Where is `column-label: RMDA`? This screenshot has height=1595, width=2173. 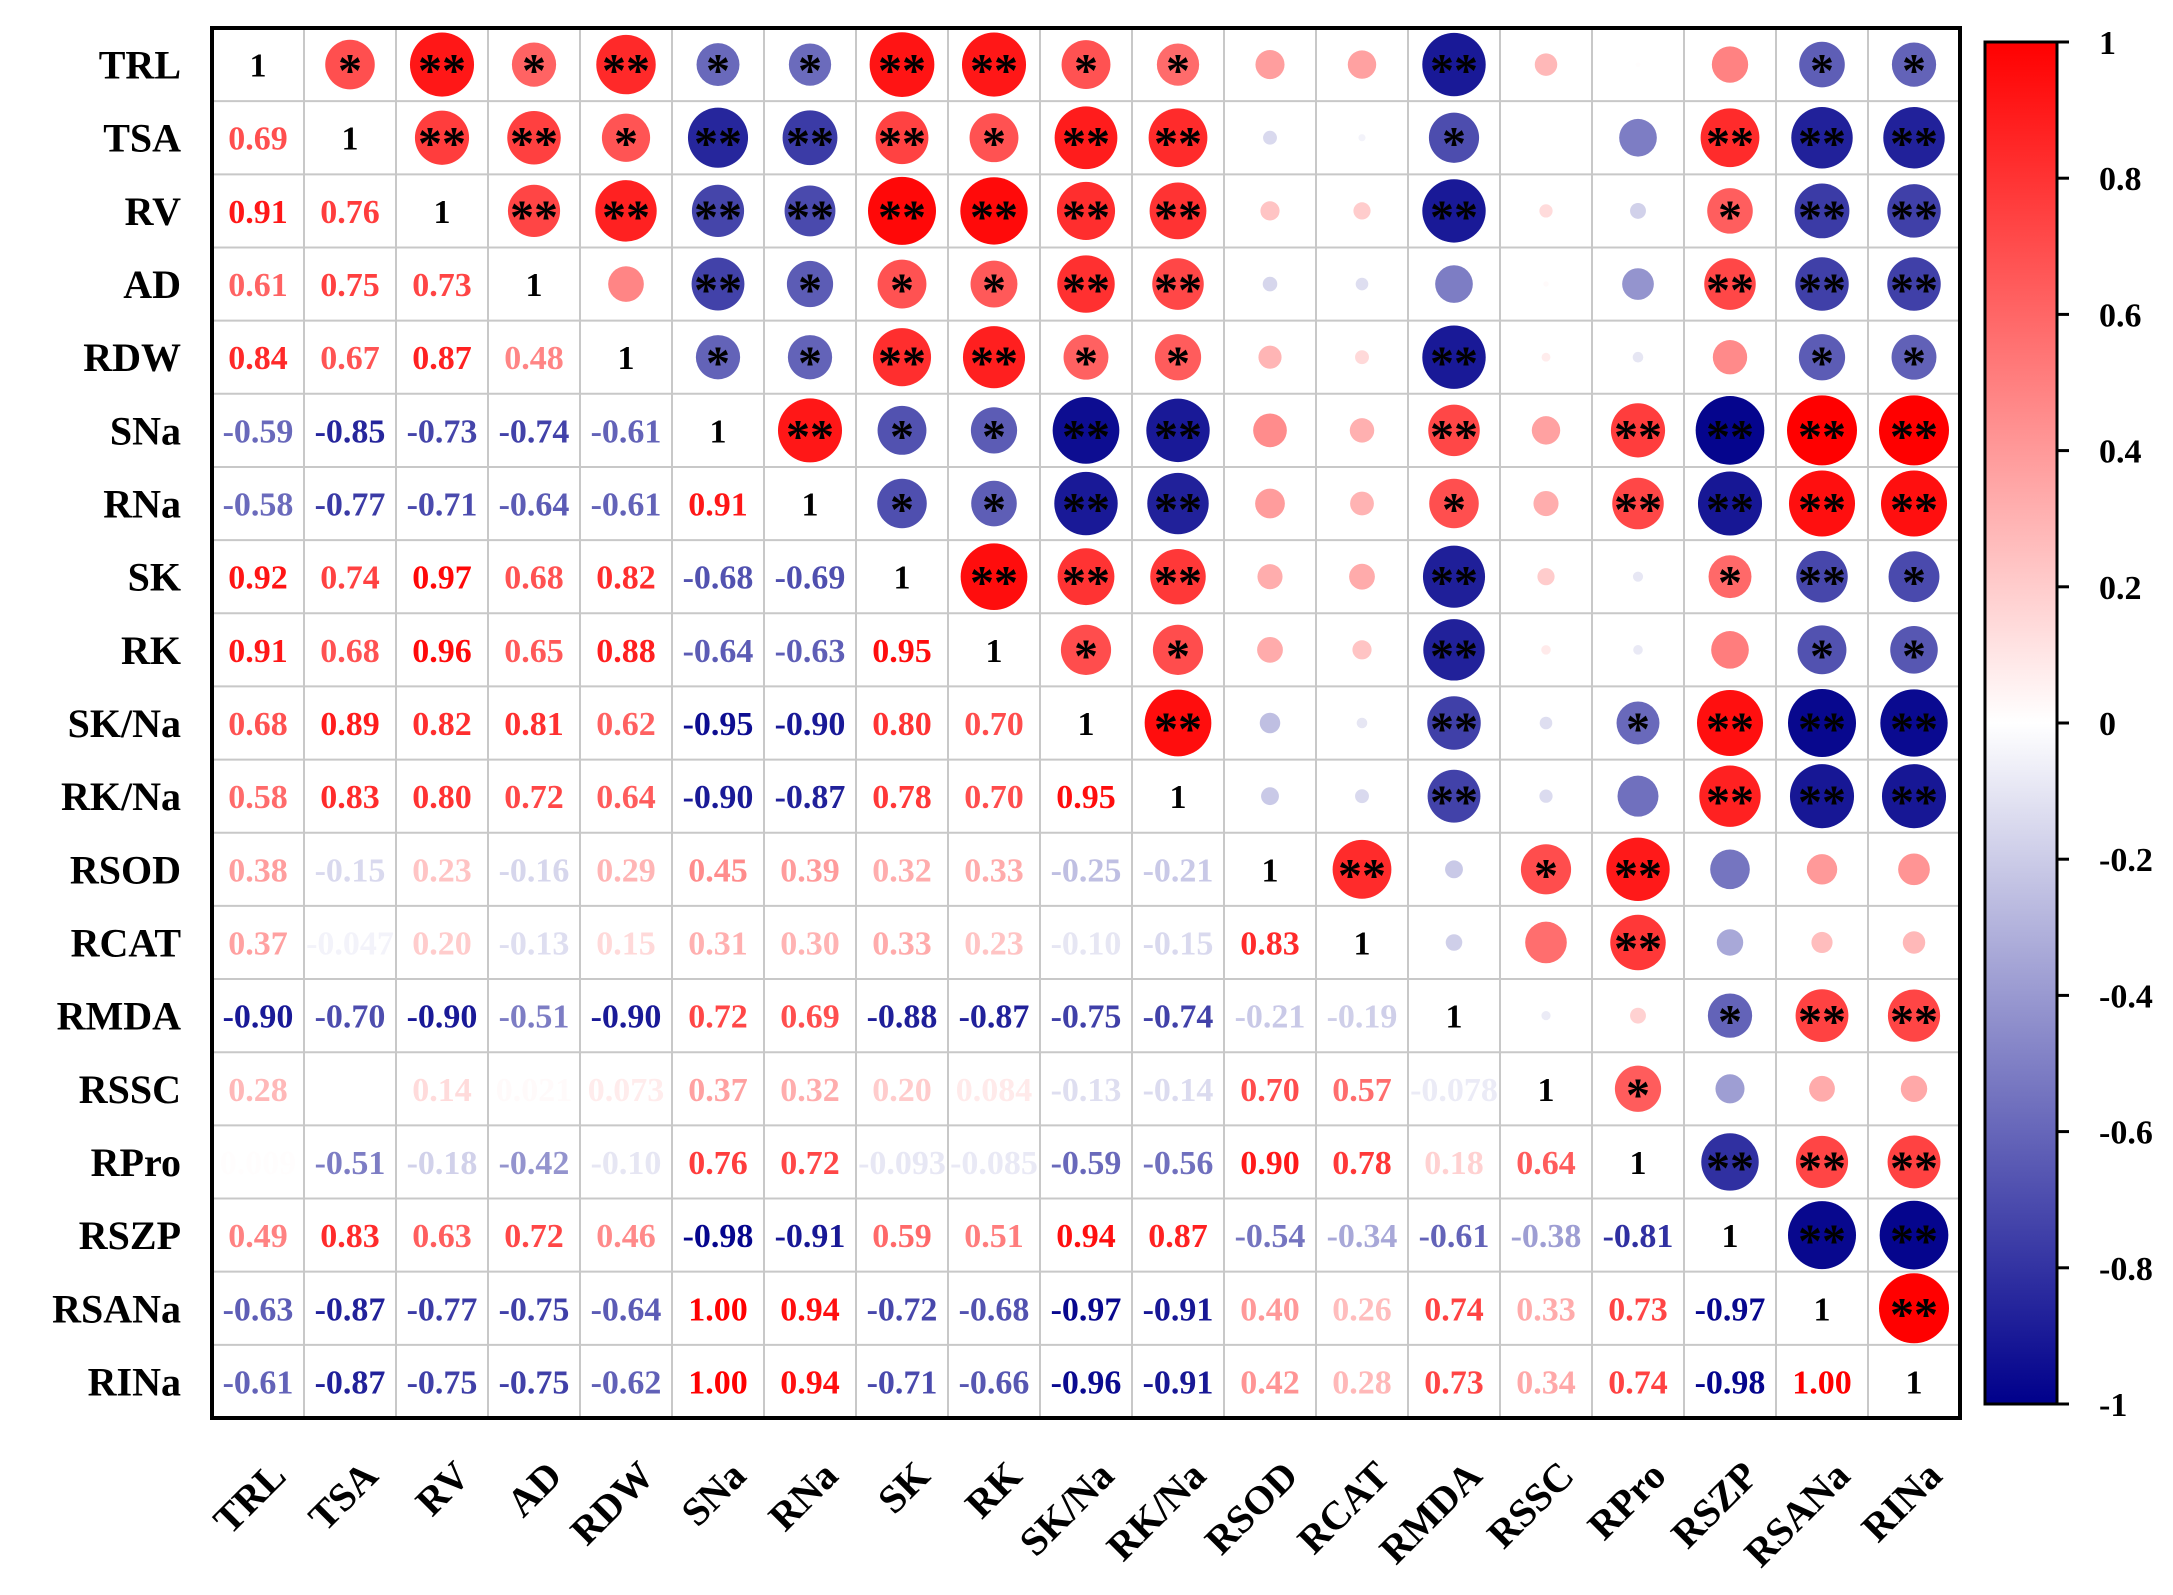
column-label: RMDA is located at coordinates (1431, 1512).